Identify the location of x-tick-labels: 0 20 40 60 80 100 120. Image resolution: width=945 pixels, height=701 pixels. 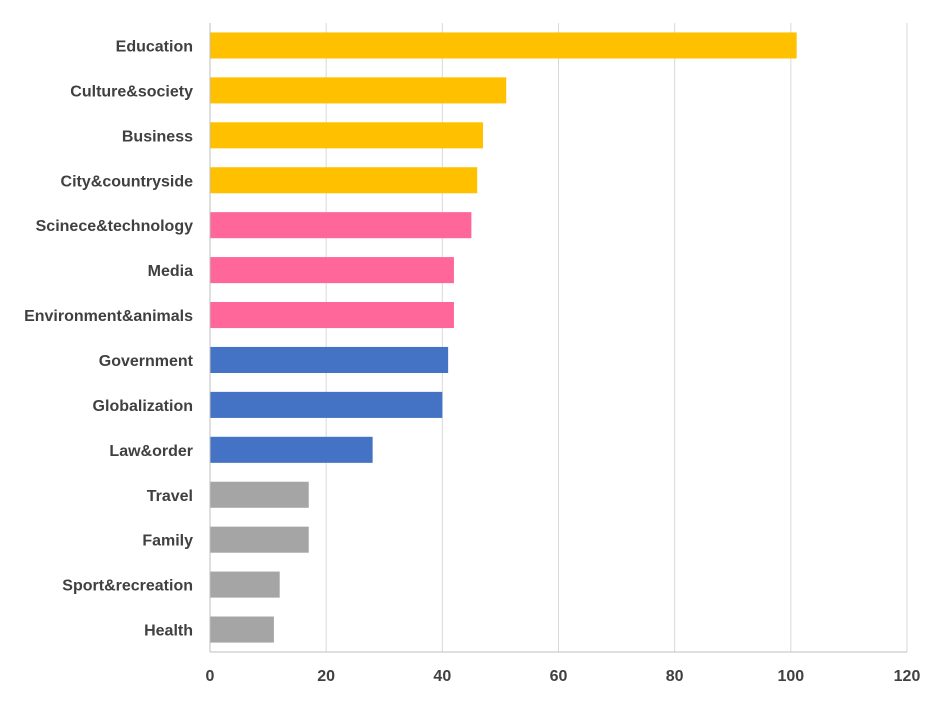
(563, 676).